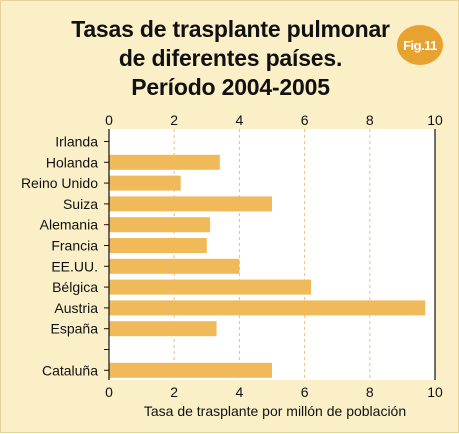 This screenshot has height=434, width=459. Describe the element at coordinates (163, 329) in the screenshot. I see `bar-españa` at that location.